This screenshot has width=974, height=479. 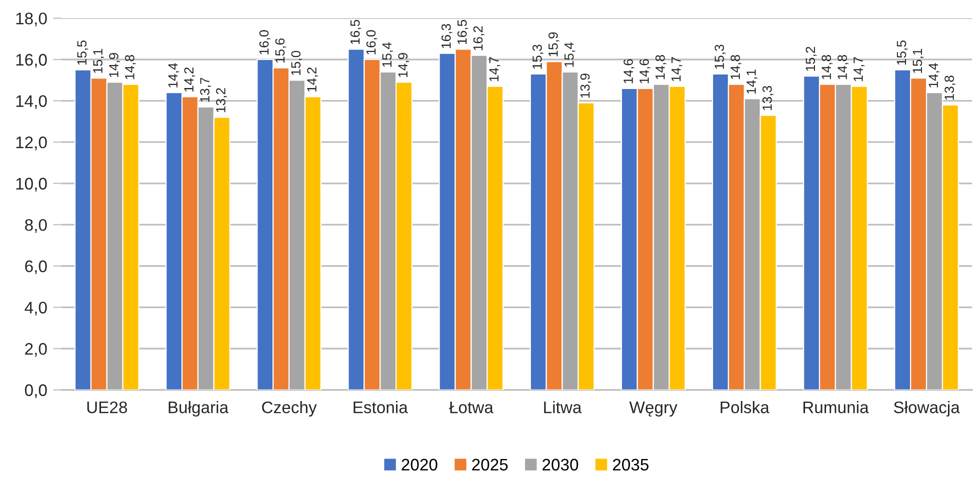 What do you see at coordinates (490, 464) in the screenshot?
I see `legend-label: 2025` at bounding box center [490, 464].